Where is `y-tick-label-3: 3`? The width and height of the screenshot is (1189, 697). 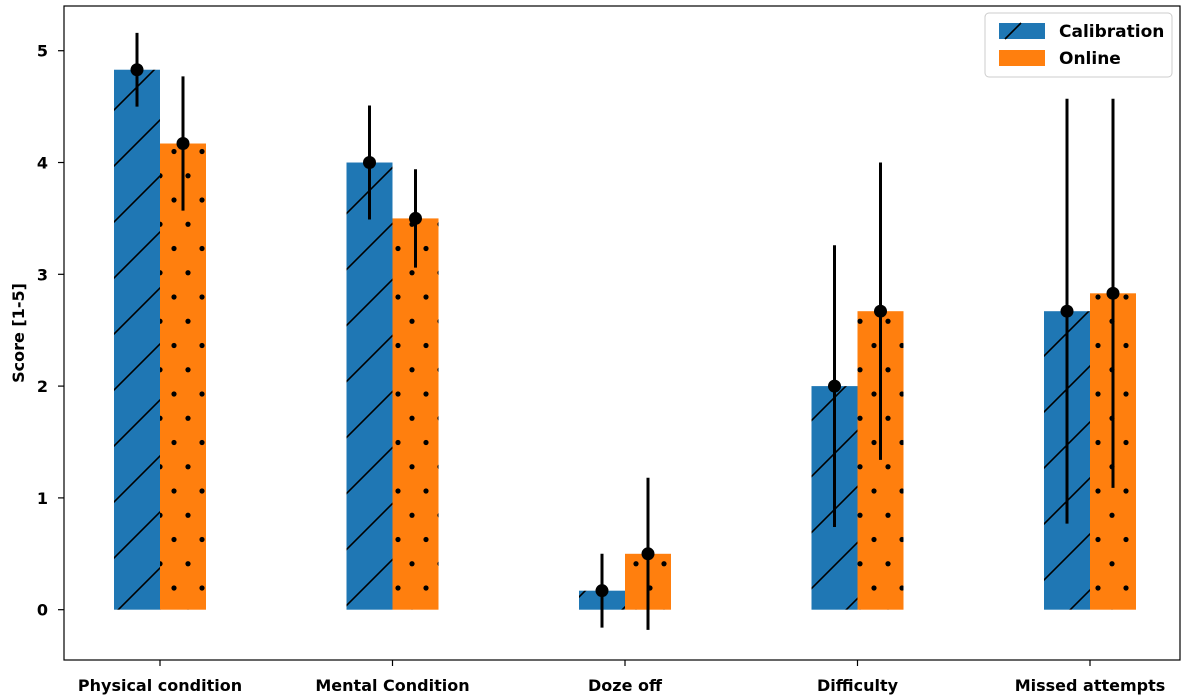
y-tick-label-3: 3 is located at coordinates (42, 274).